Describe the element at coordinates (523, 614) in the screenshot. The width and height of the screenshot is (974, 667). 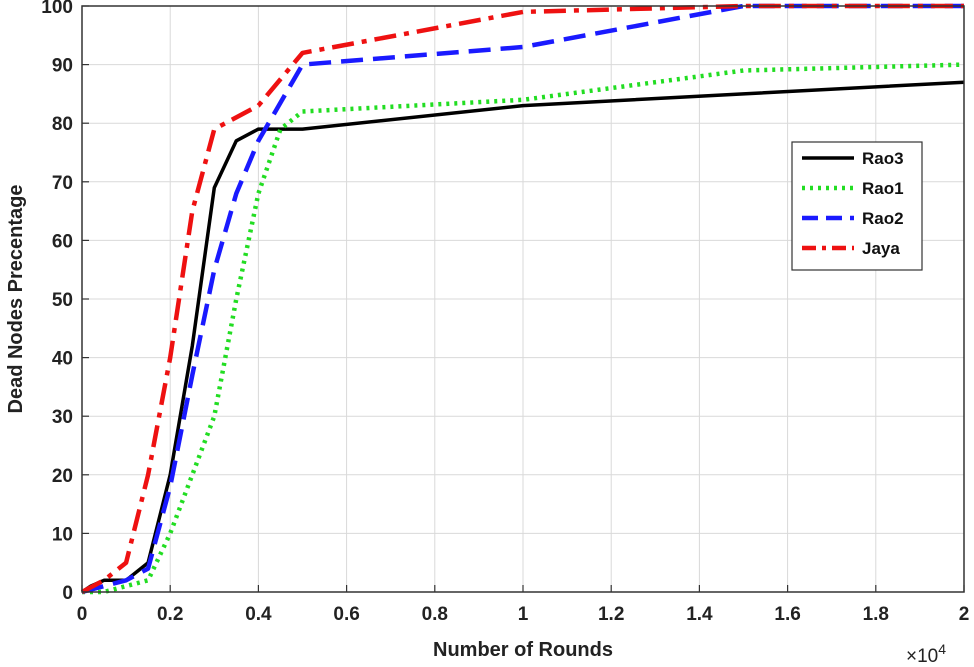
I see `x-tick-label: 1` at that location.